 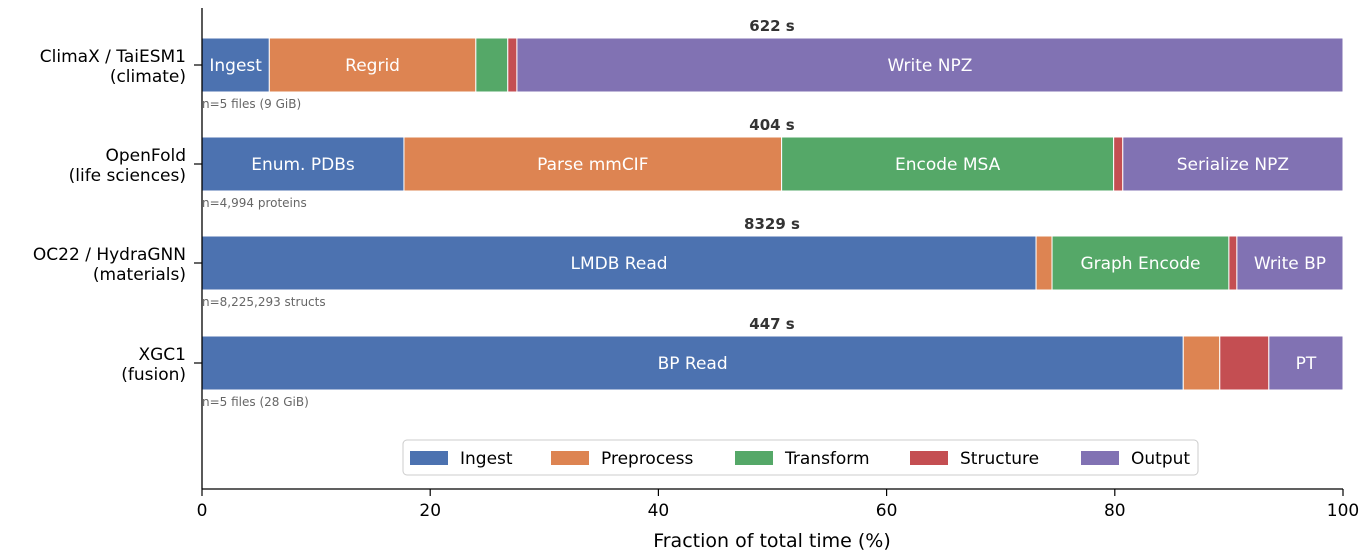 What do you see at coordinates (1115, 511) in the screenshot?
I see `x-tick-label: 80` at bounding box center [1115, 511].